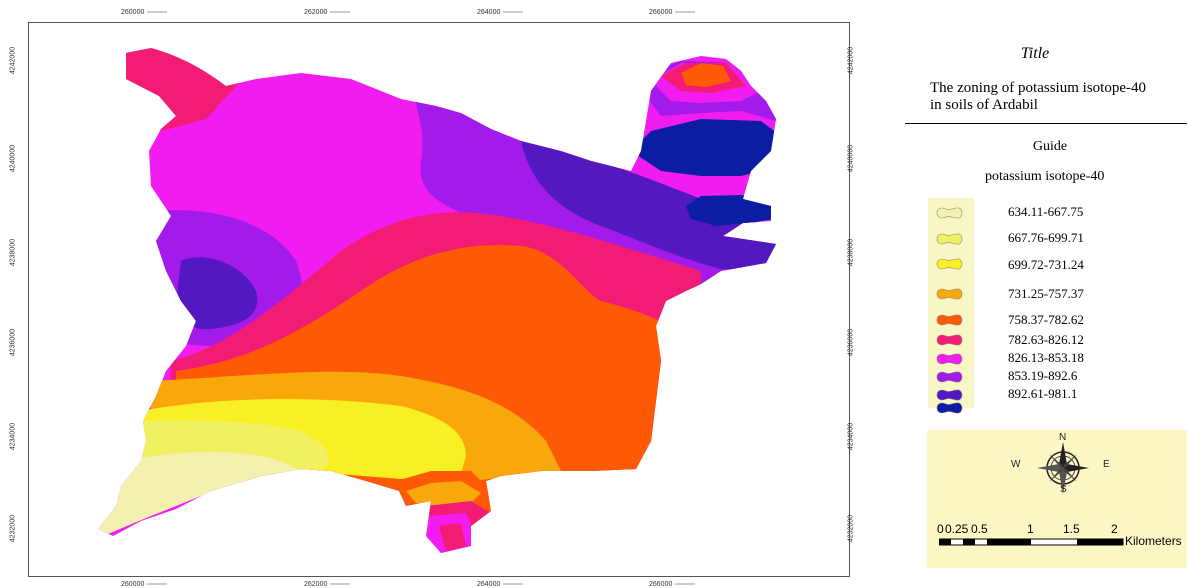 The height and width of the screenshot is (588, 1188). I want to click on legend-label: 699.72-731.24, so click(1046, 264).